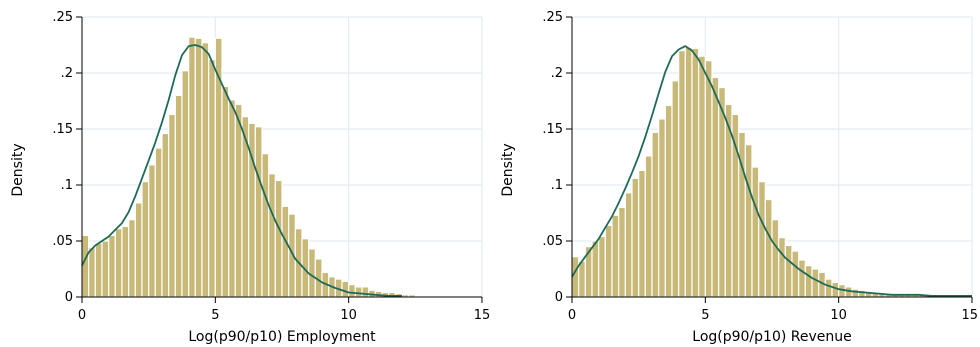 The height and width of the screenshot is (347, 980). What do you see at coordinates (771, 337) in the screenshot?
I see `x-axis-title: Log(p90/p10) Revenue` at bounding box center [771, 337].